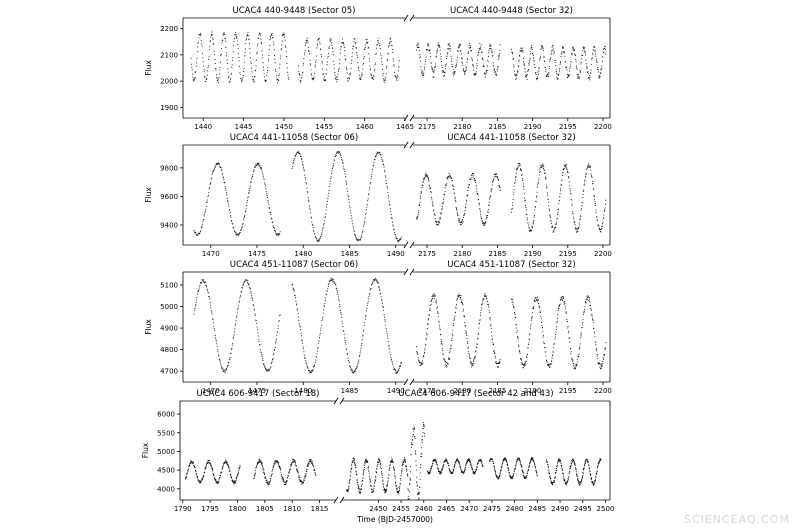 This screenshot has height=530, width=800. What do you see at coordinates (169, 329) in the screenshot?
I see `y-tick-label: 4900` at bounding box center [169, 329].